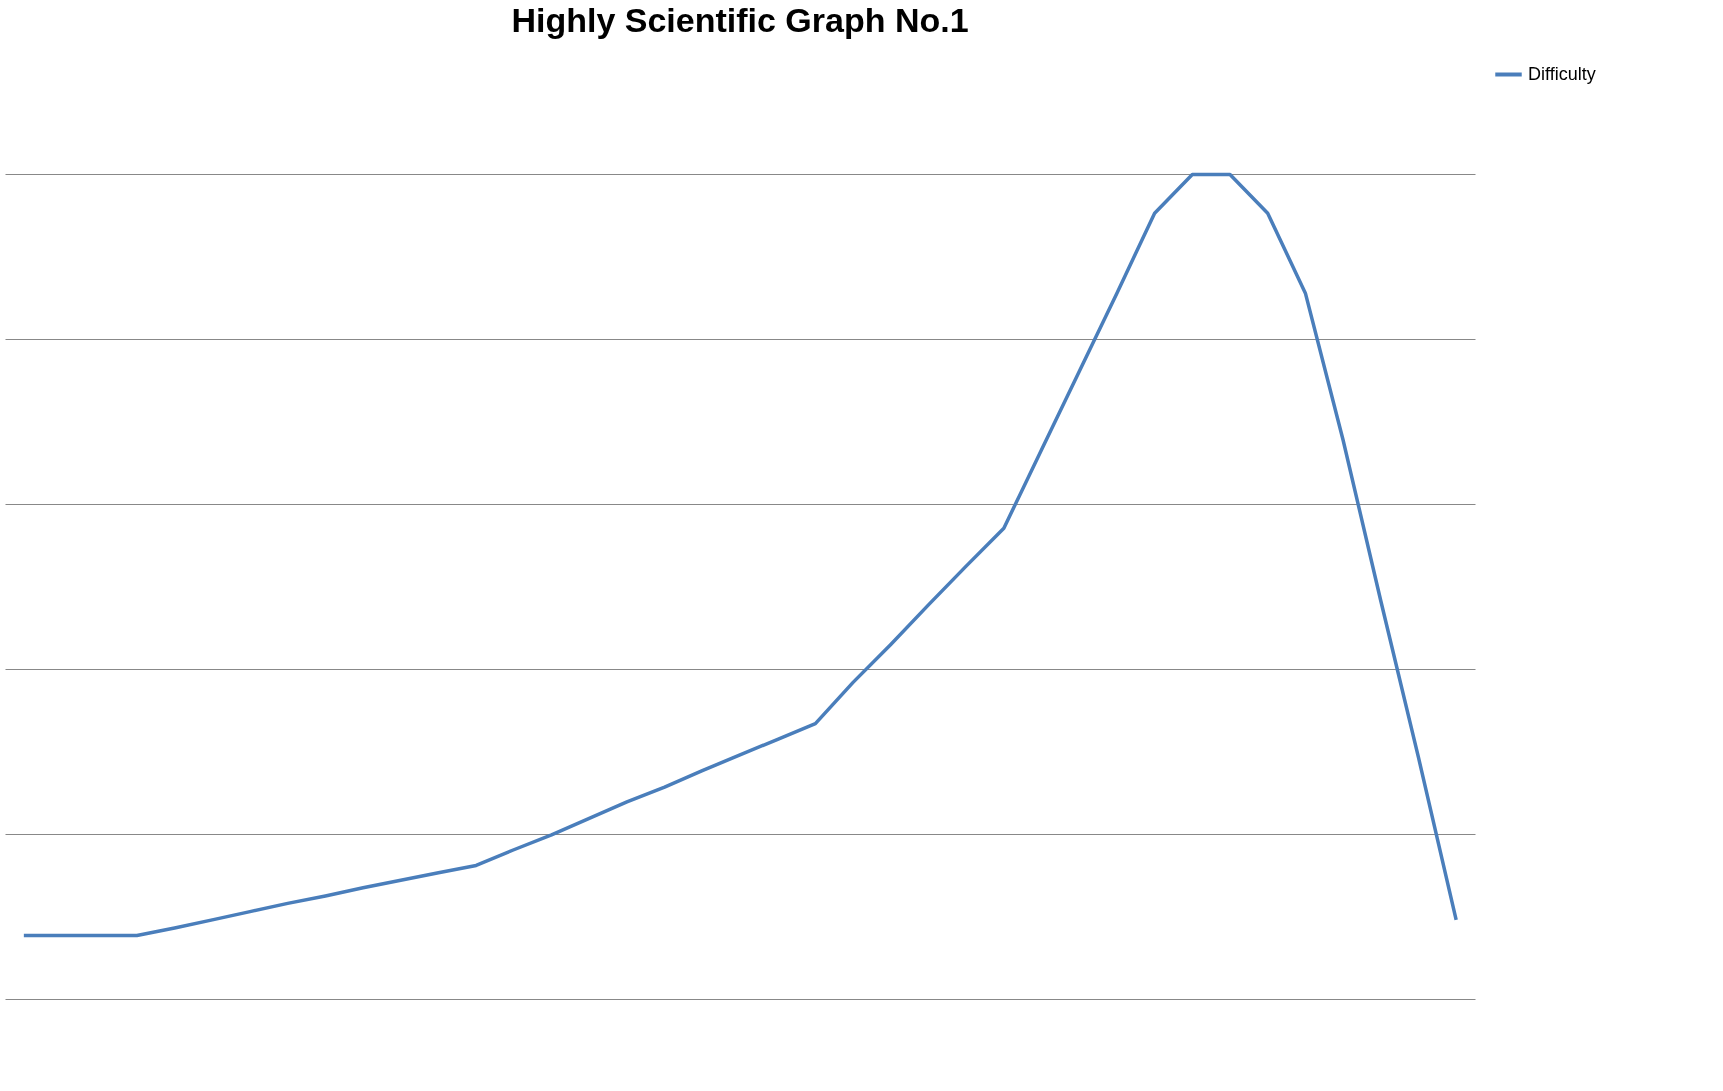  I want to click on chart-title: Highly Scientific Graph No.1, so click(740, 20).